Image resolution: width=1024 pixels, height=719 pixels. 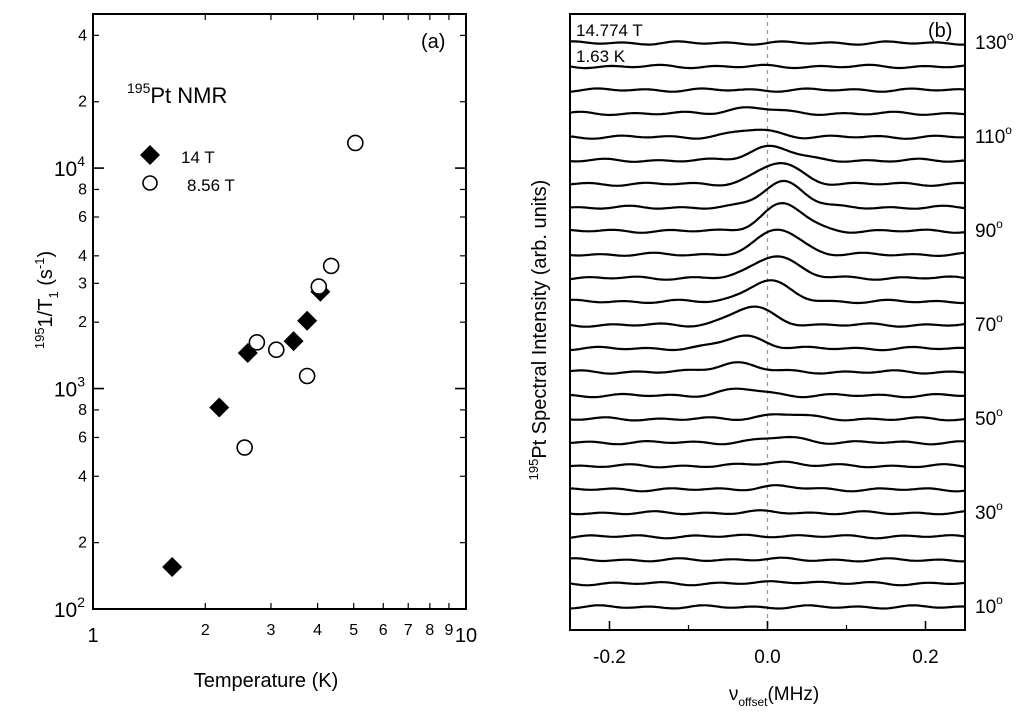 What do you see at coordinates (774, 696) in the screenshot?
I see `panel-b-x-axis-label: νoffset(MHz)` at bounding box center [774, 696].